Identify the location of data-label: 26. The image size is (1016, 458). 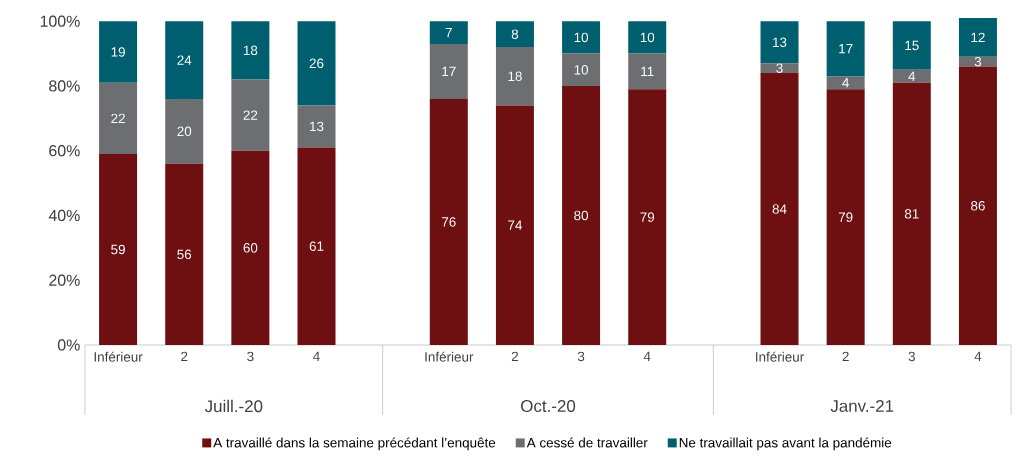
(316, 63).